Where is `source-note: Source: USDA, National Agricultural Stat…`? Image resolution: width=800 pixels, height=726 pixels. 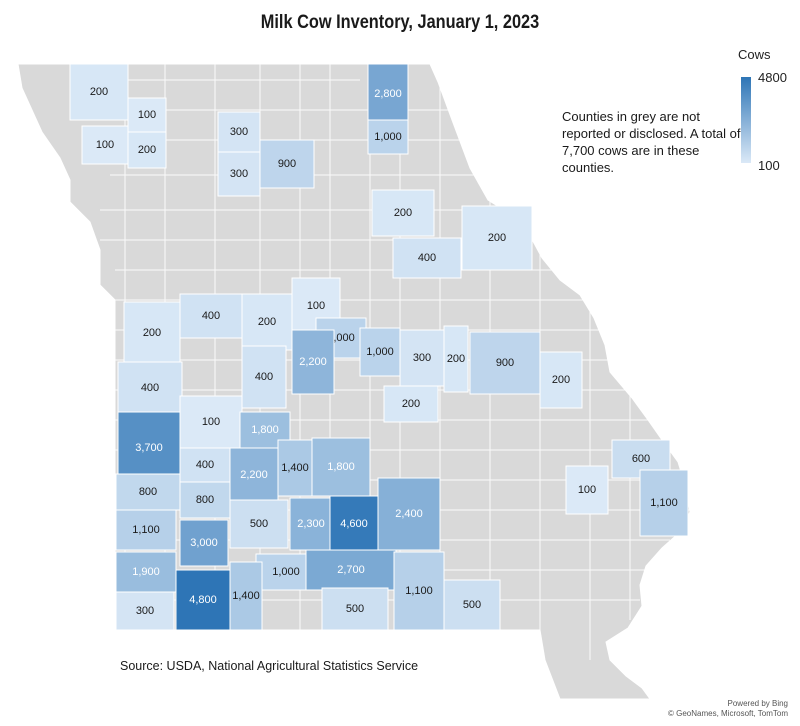 source-note: Source: USDA, National Agricultural Stat… is located at coordinates (269, 666).